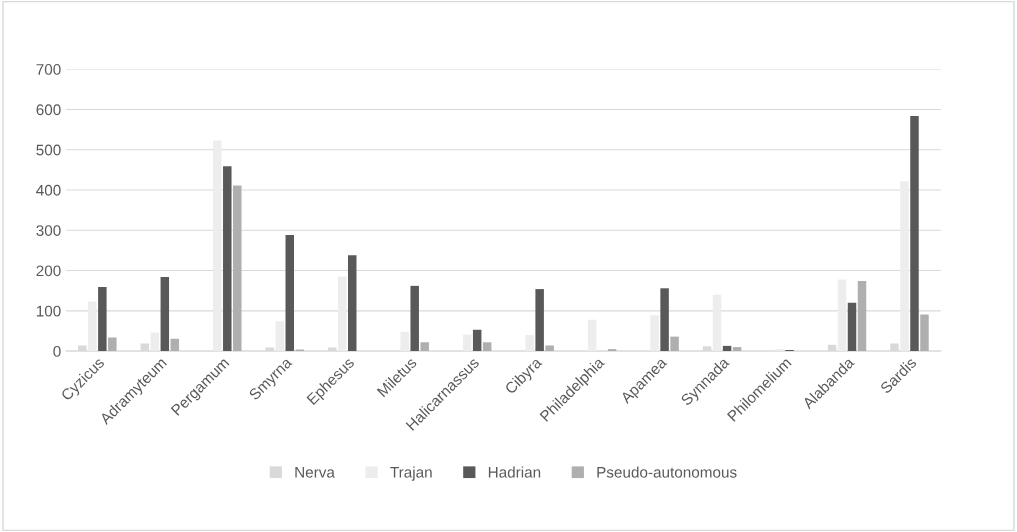 This screenshot has width=1017, height=532. Describe the element at coordinates (667, 472) in the screenshot. I see `legend-label: Pseudo-autonomous` at that location.